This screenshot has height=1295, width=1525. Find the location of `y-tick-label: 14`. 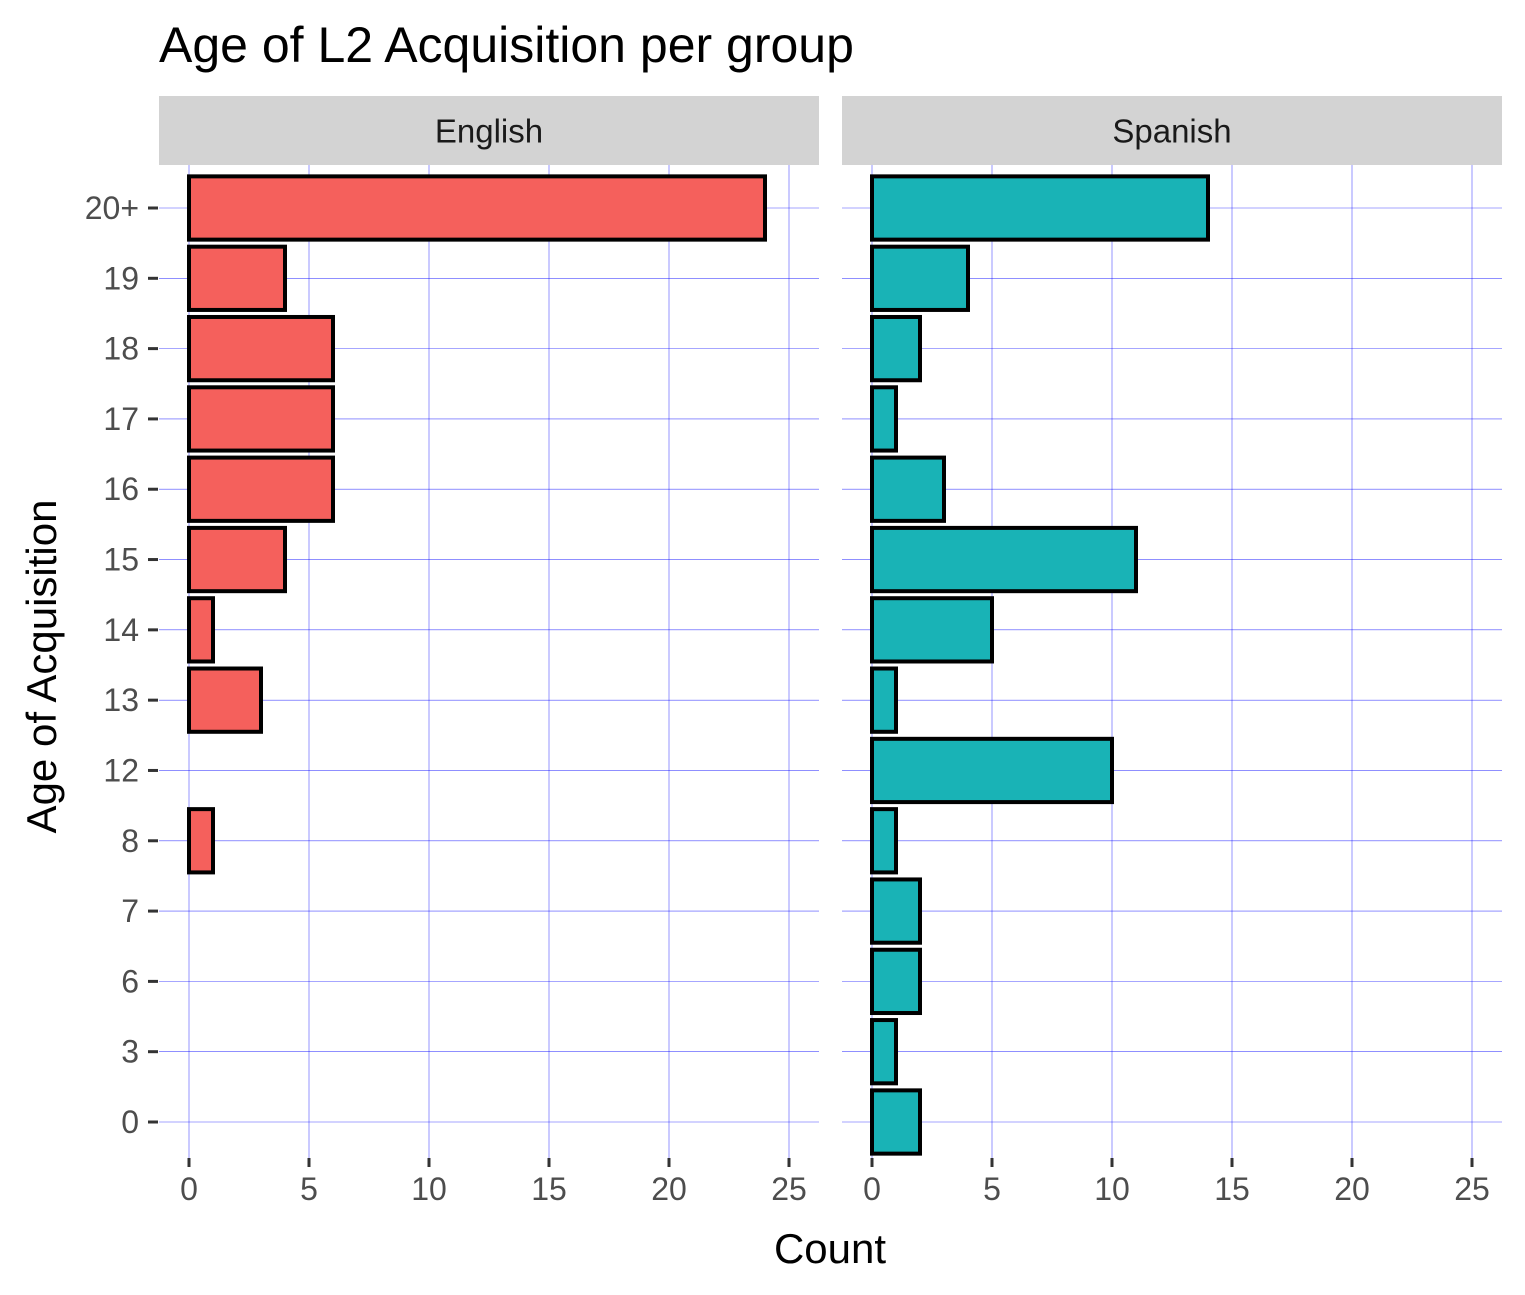

y-tick-label: 14 is located at coordinates (121, 630).